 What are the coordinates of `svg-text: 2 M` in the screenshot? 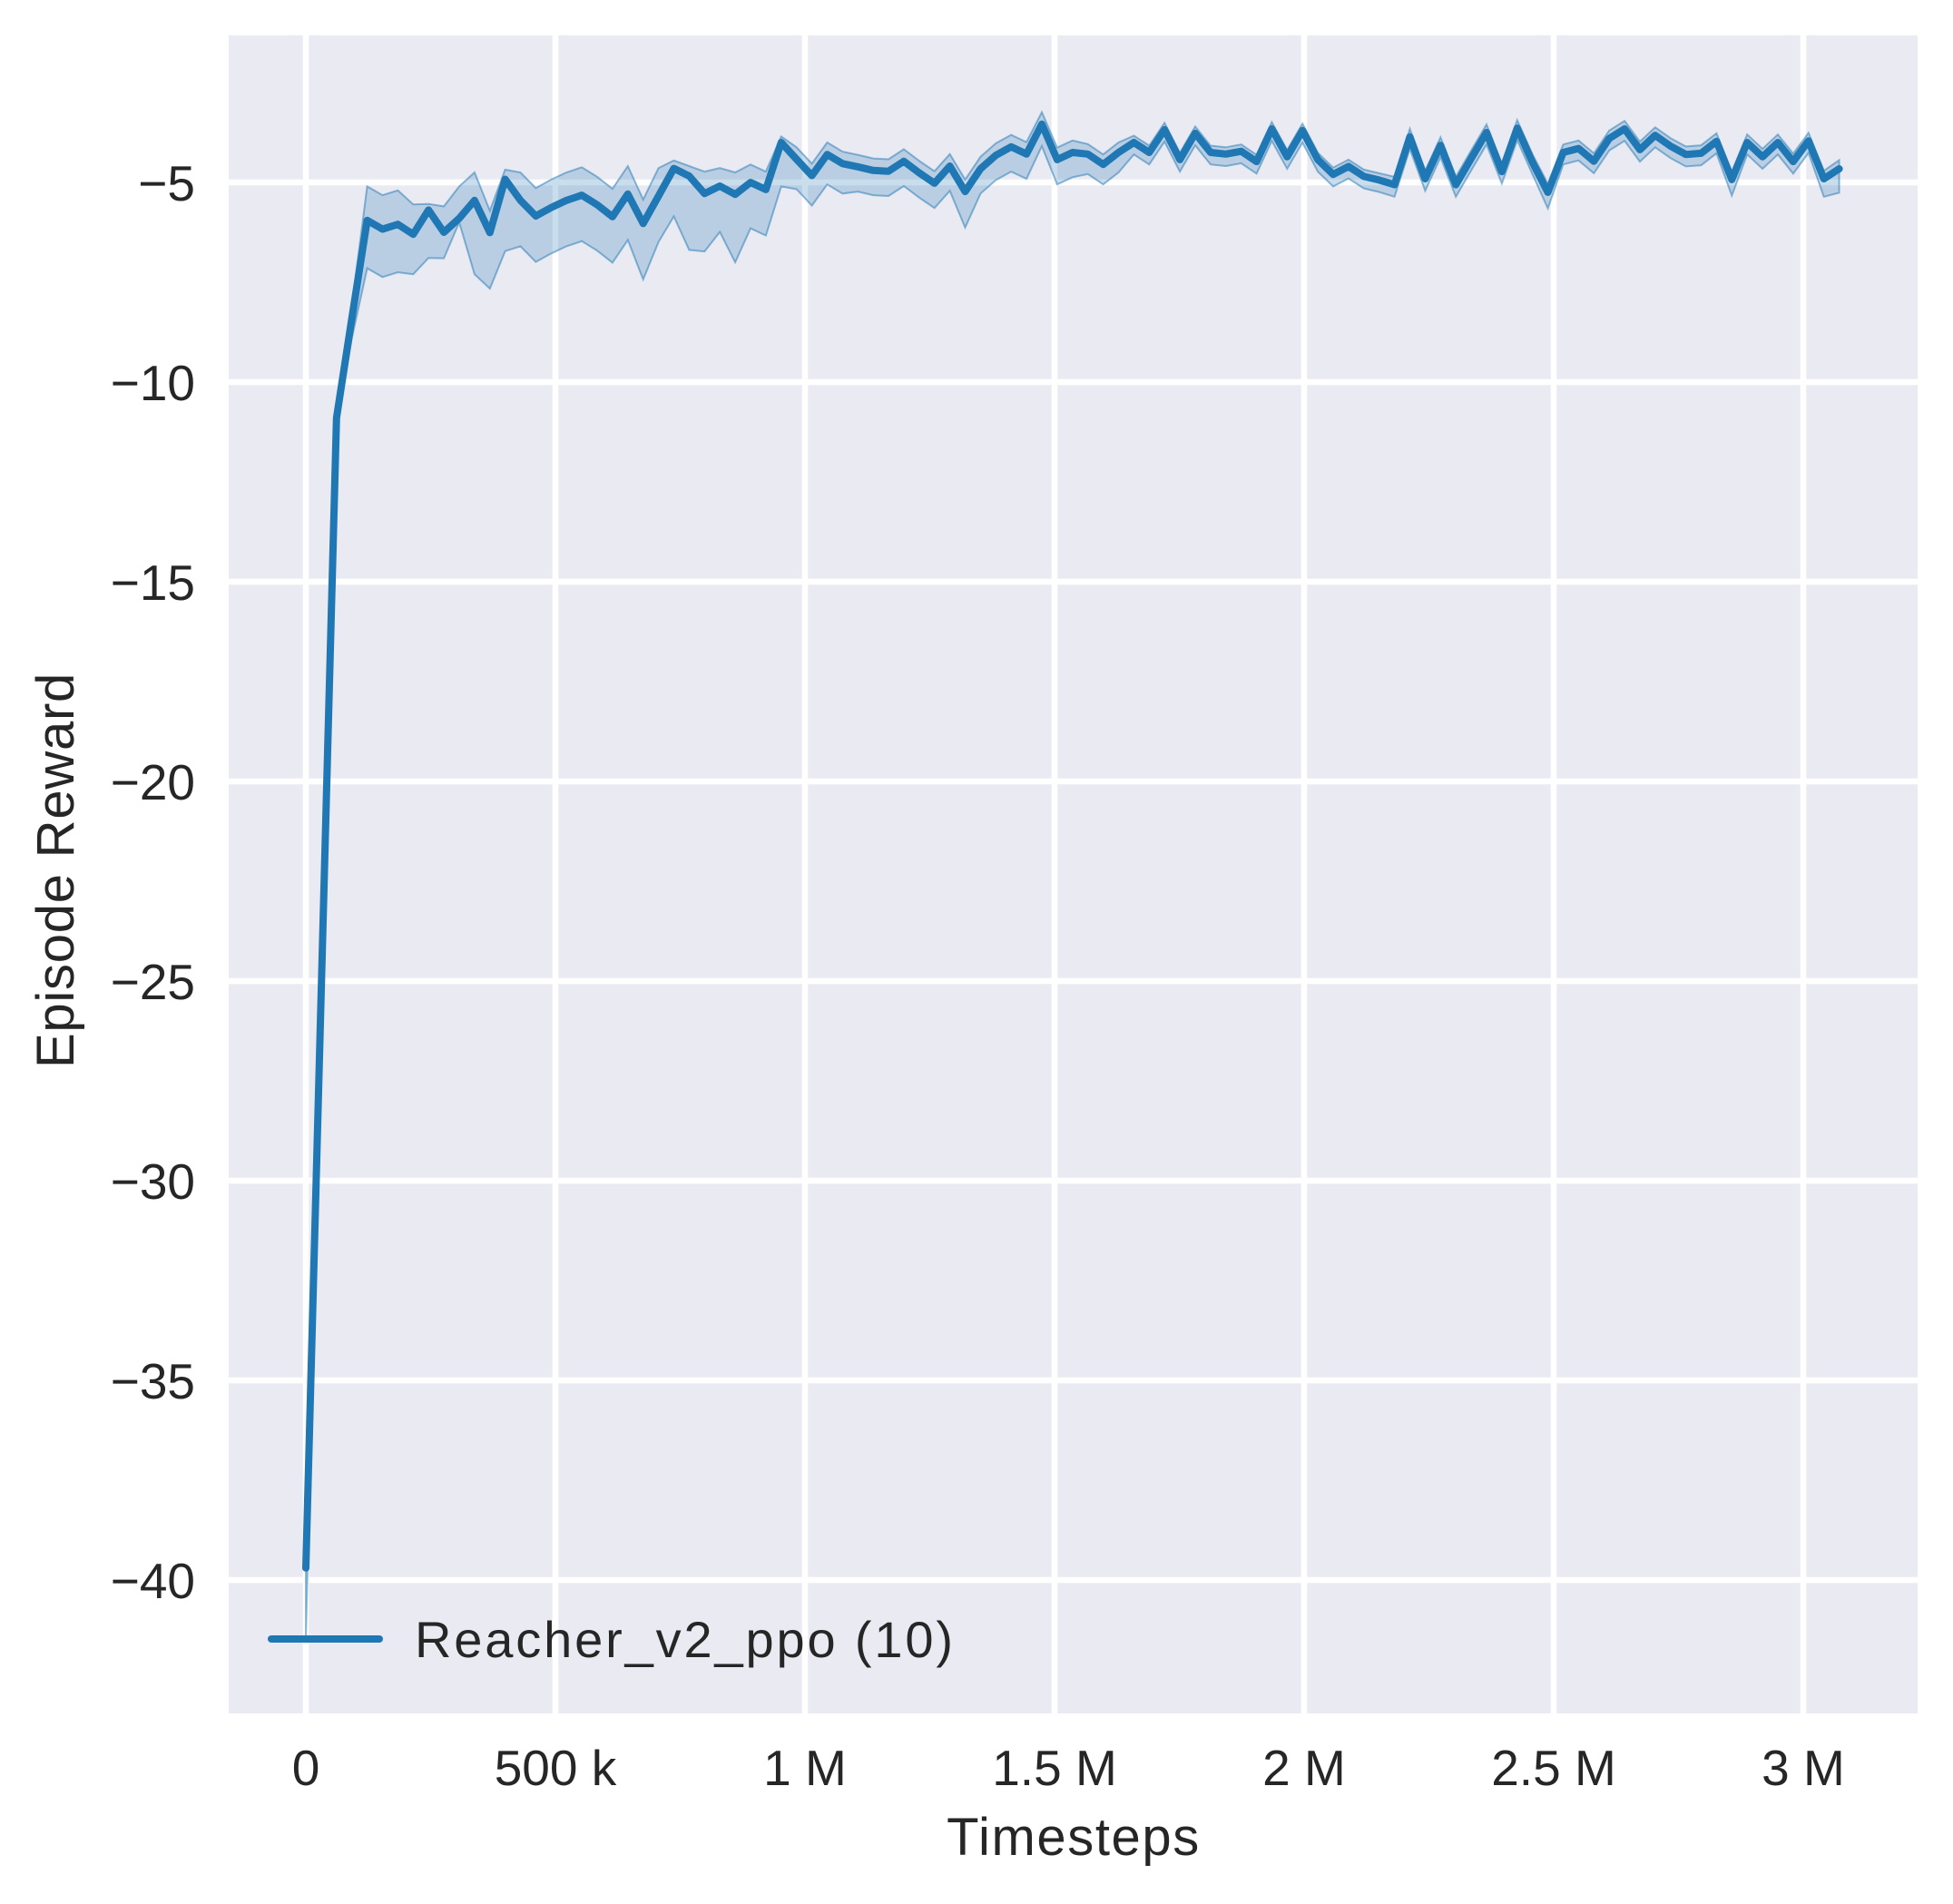 It's located at (1304, 1768).